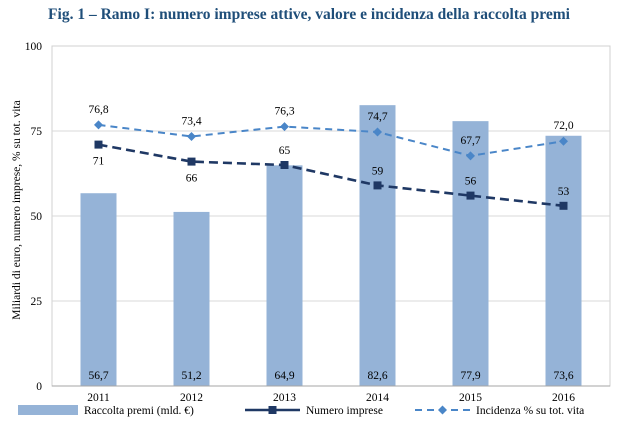  What do you see at coordinates (470, 376) in the screenshot?
I see `bar-data-label: 77,9` at bounding box center [470, 376].